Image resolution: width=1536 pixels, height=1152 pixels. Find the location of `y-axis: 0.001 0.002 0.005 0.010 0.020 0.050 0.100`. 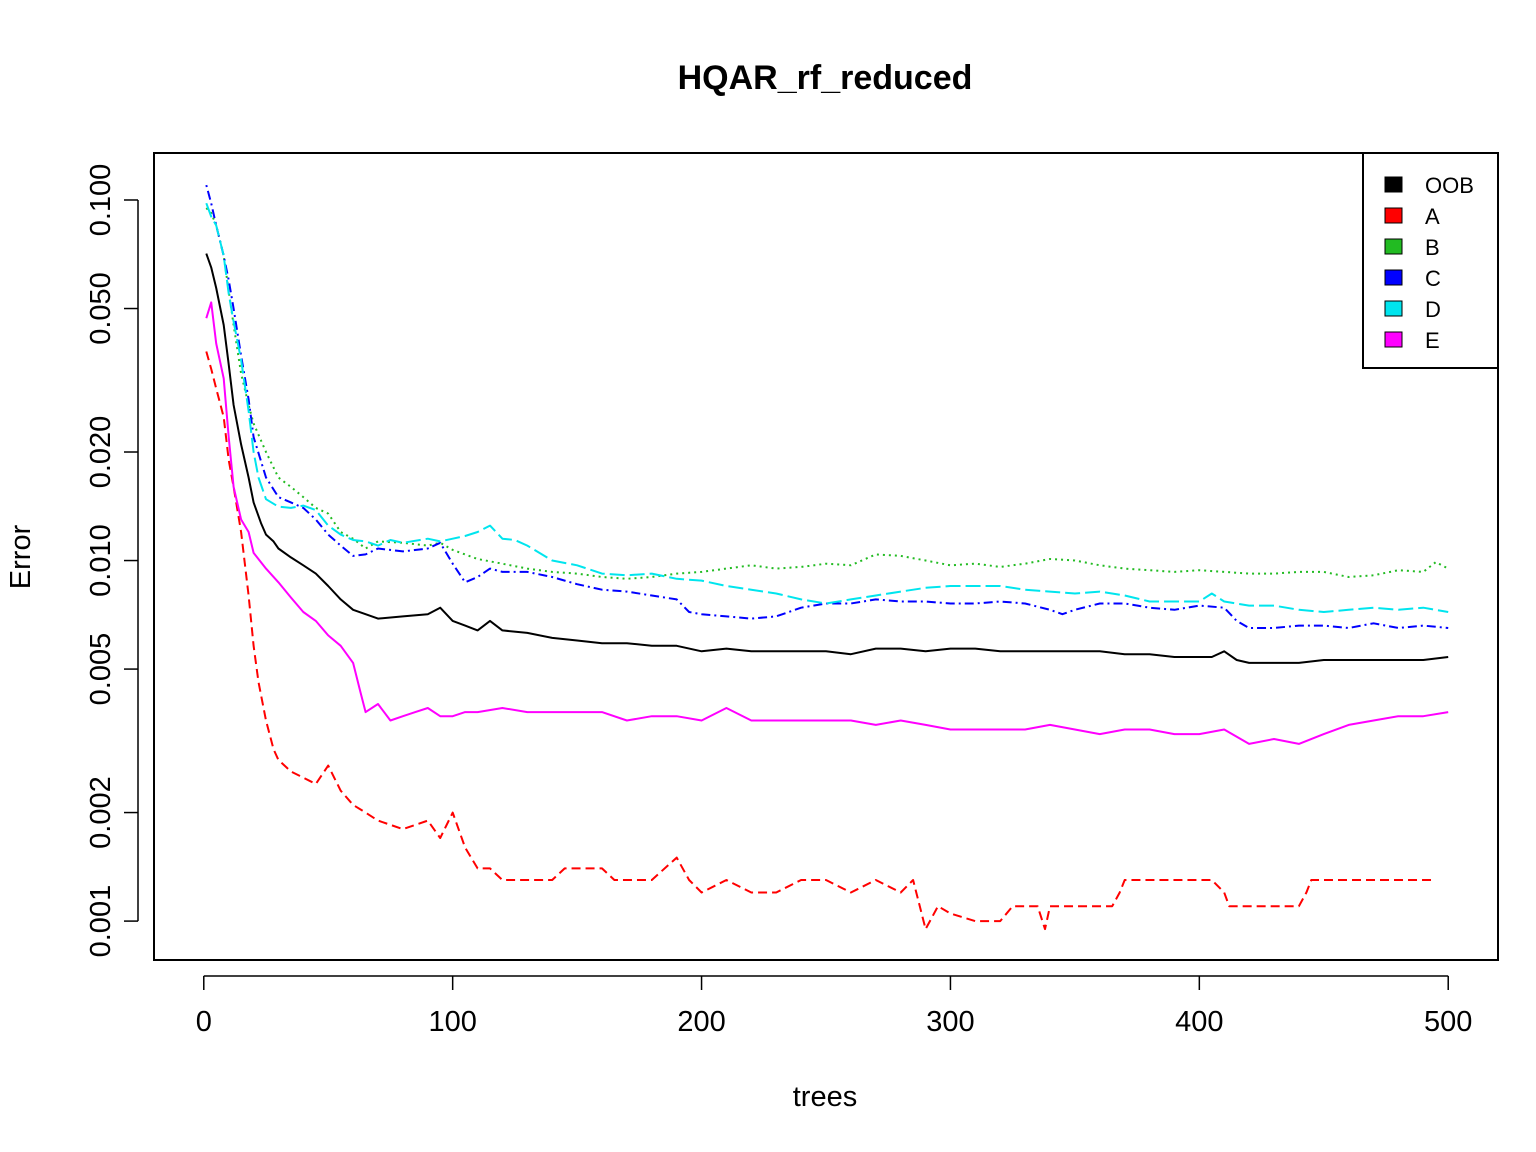

y-axis: 0.001 0.002 0.005 0.010 0.020 0.050 0.100 is located at coordinates (112, 561).